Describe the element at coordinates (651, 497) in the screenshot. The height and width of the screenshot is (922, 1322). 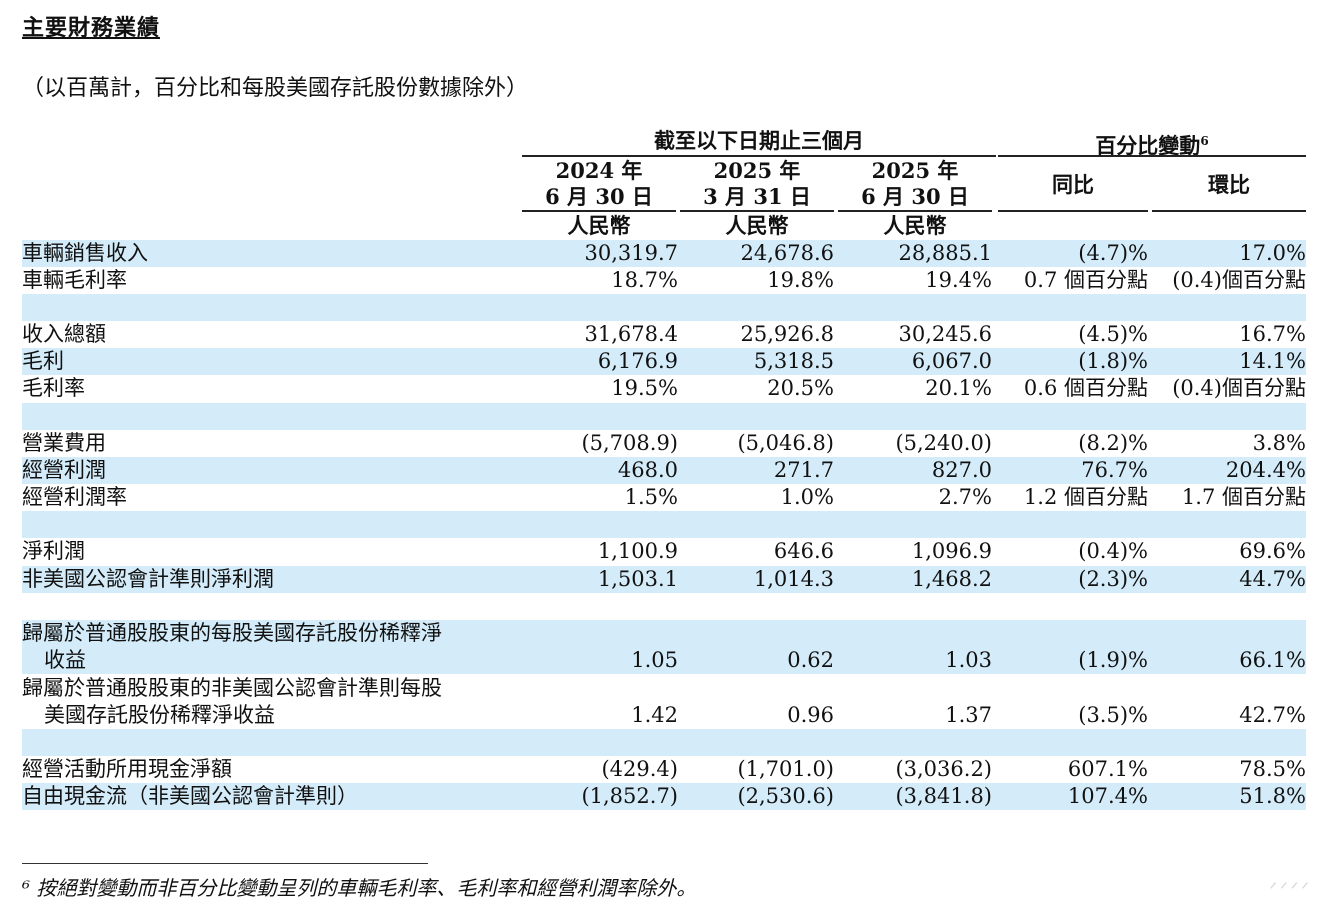
I see `cell: 1.5%` at that location.